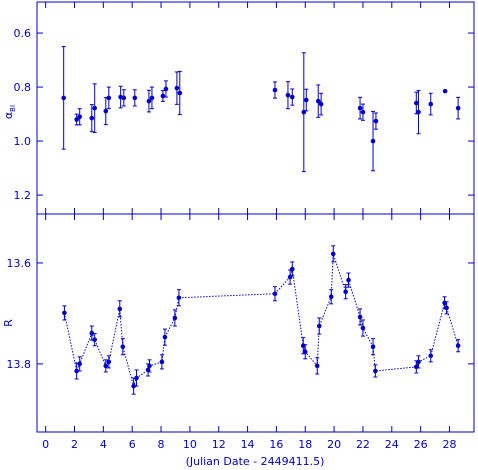  What do you see at coordinates (103, 444) in the screenshot?
I see `x-tick-label: 4` at bounding box center [103, 444].